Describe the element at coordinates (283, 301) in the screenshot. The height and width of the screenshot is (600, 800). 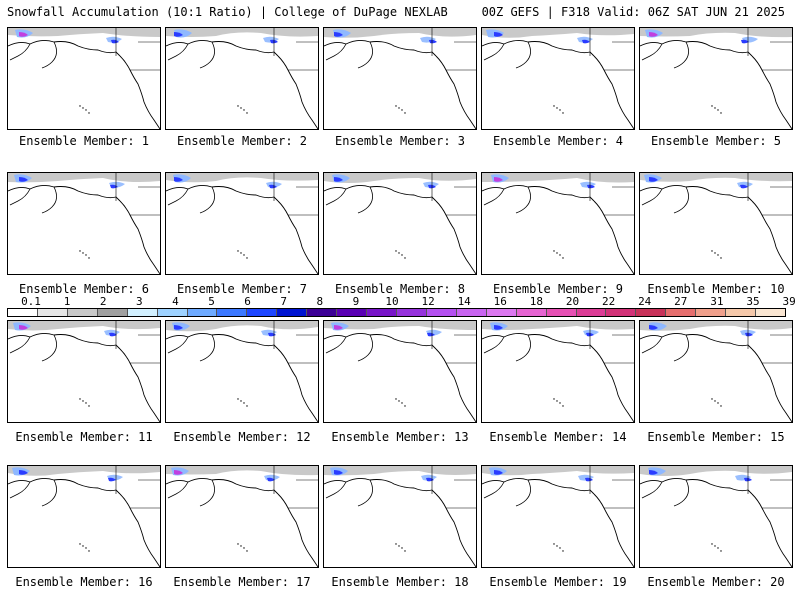
I see `colorbar-tick-label: 7` at that location.